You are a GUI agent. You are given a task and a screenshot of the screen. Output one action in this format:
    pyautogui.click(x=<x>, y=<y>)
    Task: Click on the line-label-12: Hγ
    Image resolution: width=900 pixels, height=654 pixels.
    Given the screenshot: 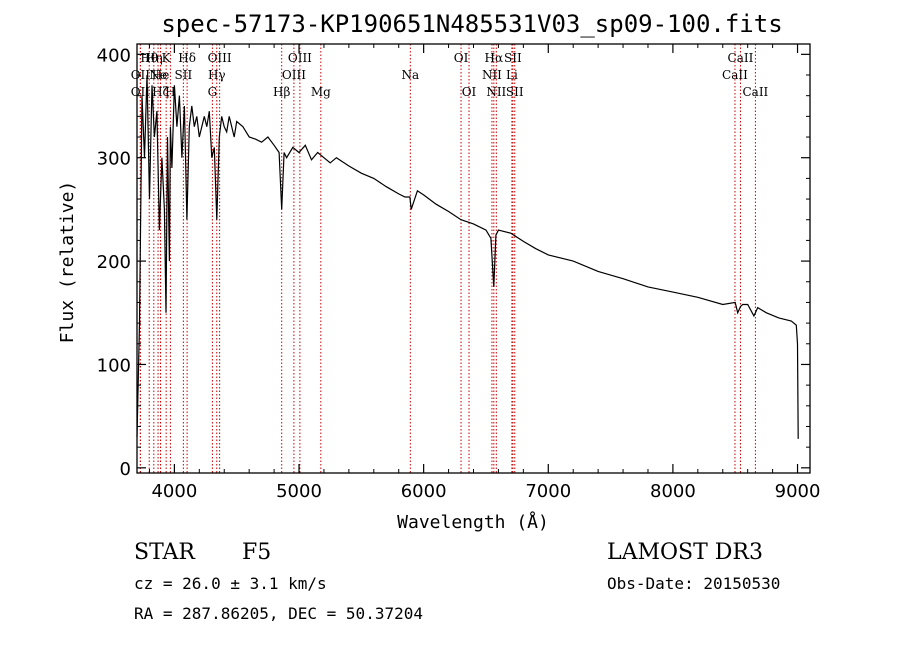 What is the action you would take?
    pyautogui.click(x=217, y=75)
    